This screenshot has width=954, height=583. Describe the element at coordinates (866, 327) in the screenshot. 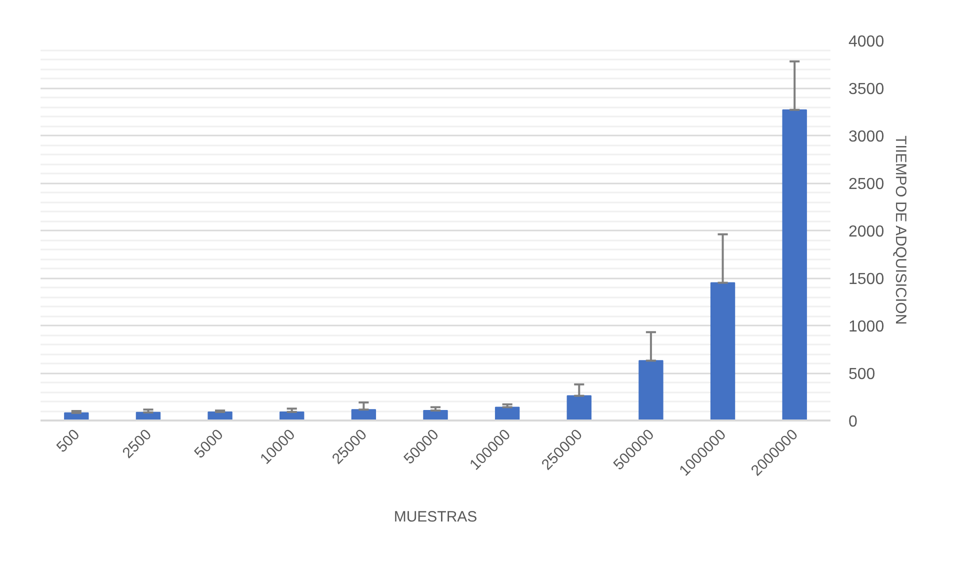

I see `y-tick-label: 1000` at that location.